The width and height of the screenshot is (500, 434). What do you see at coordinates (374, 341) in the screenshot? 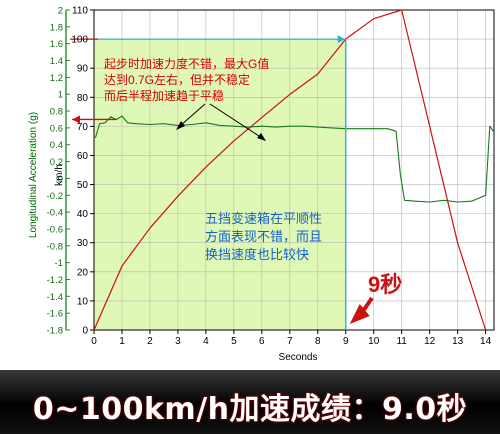
I see `x-tick-label: 10` at bounding box center [374, 341].